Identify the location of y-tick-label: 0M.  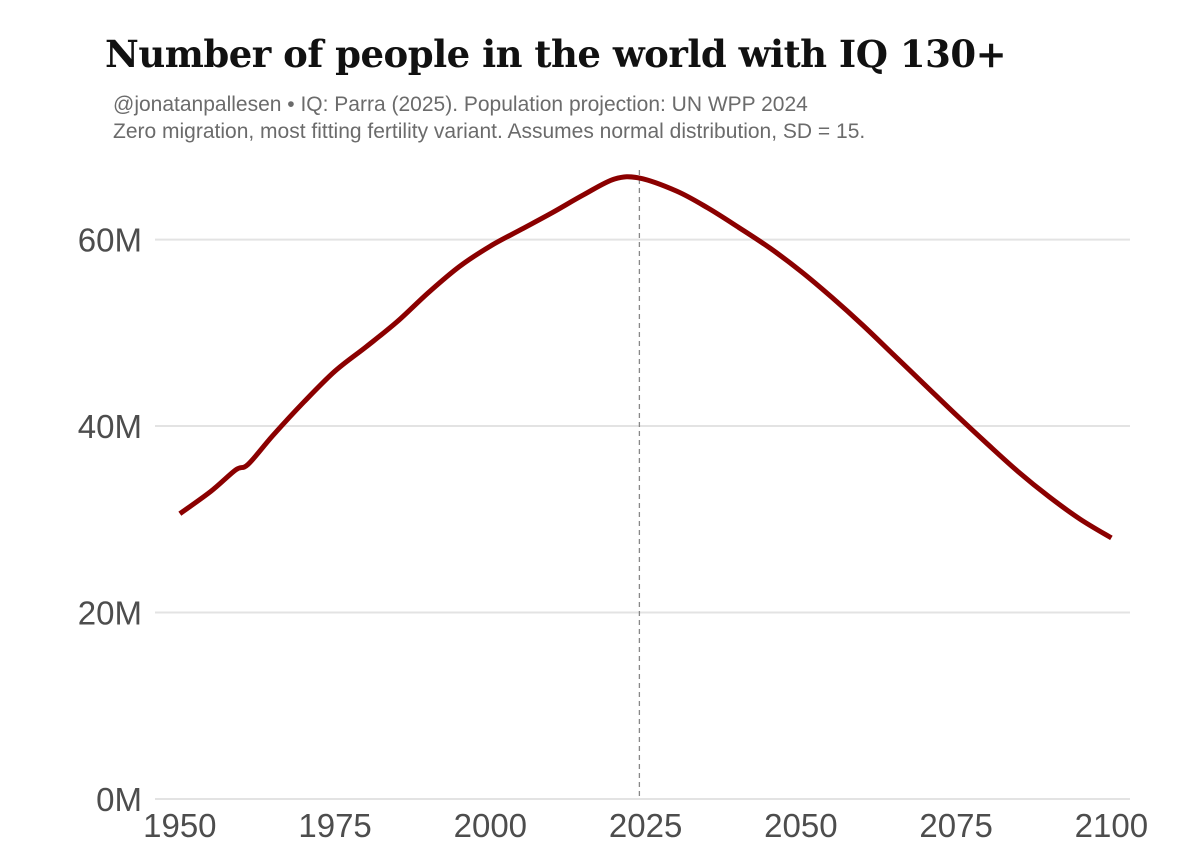
(119, 799).